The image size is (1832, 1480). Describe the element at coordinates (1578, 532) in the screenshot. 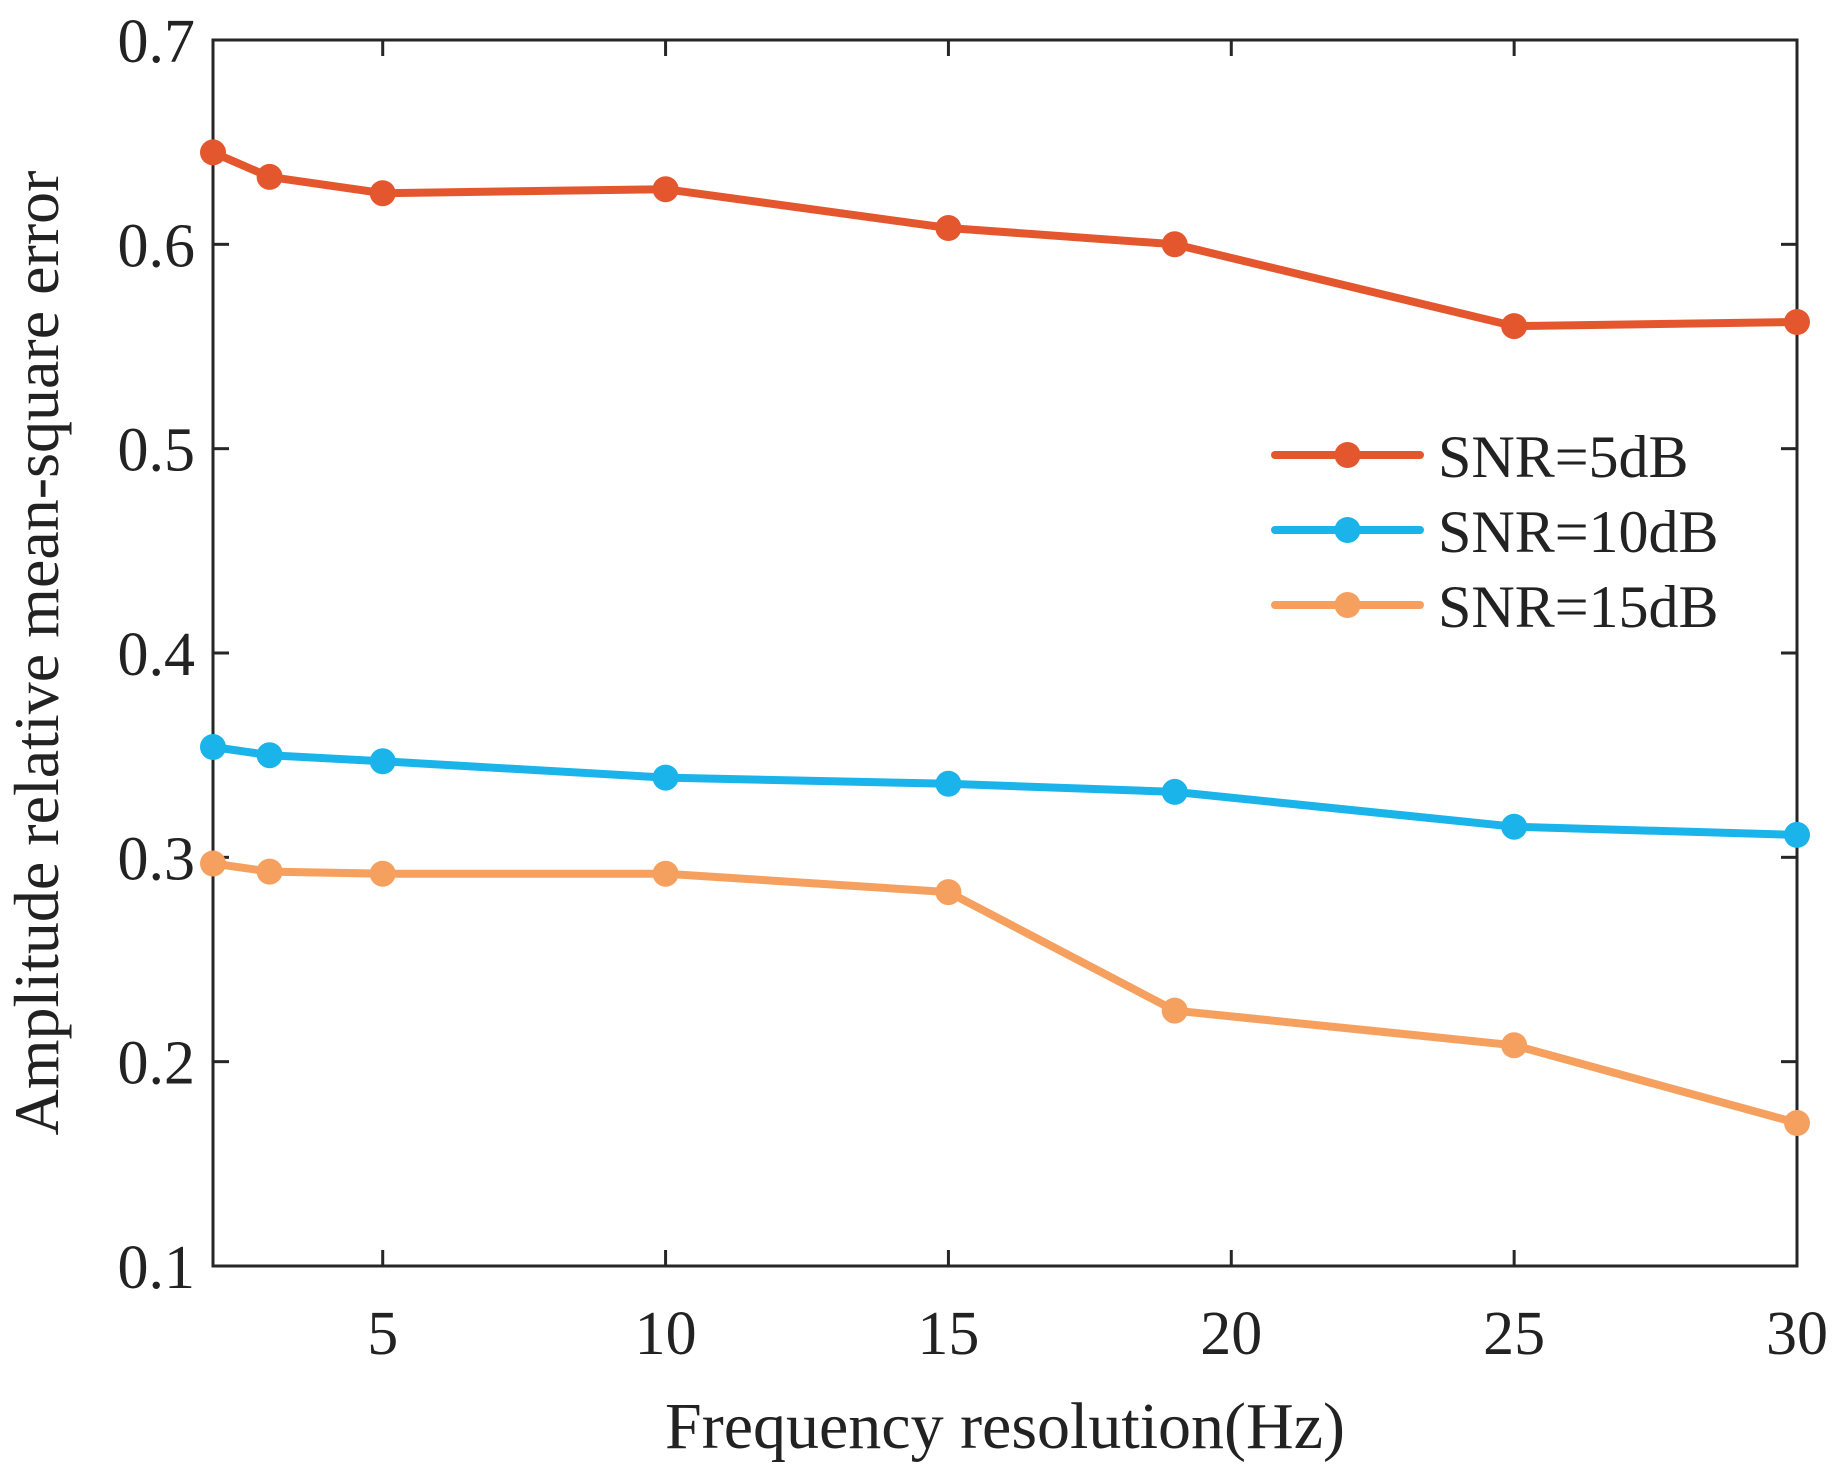

I see `legend-label: SNR=10dB` at that location.